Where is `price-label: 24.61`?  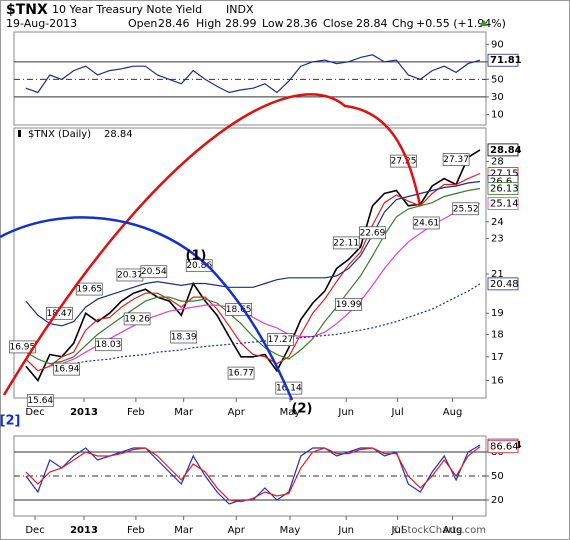 price-label: 24.61 is located at coordinates (426, 223).